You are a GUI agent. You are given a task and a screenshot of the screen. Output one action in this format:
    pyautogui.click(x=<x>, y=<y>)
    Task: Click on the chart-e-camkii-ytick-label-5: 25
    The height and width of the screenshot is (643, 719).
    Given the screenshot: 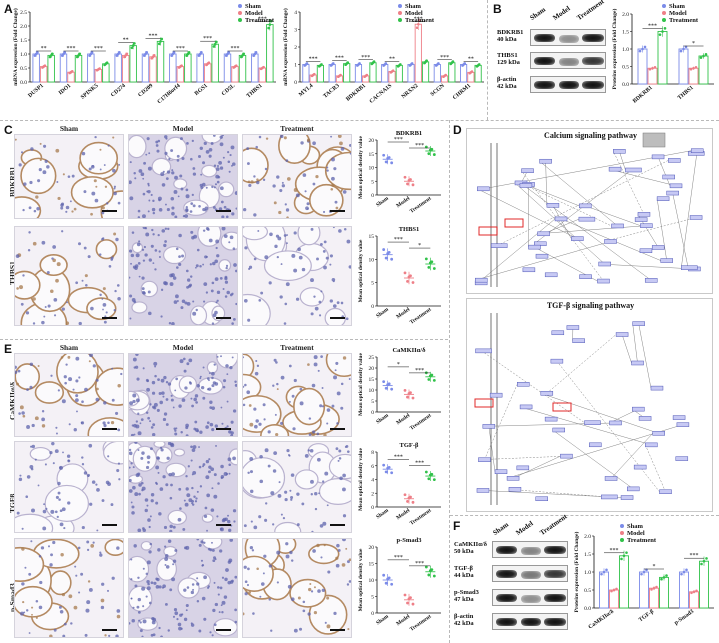 What is the action you would take?
    pyautogui.click(x=372, y=358)
    